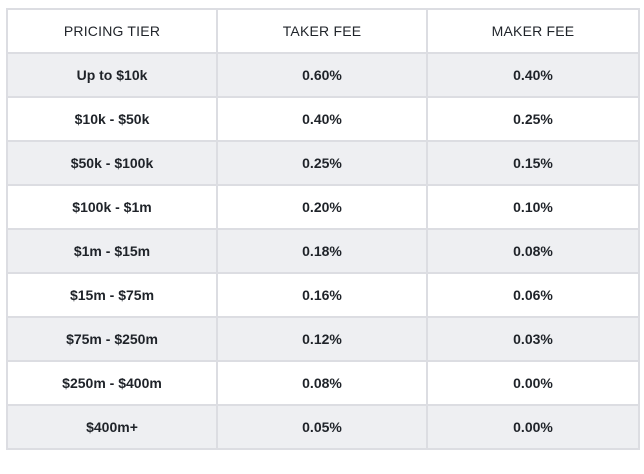 This screenshot has height=474, width=644. I want to click on taker-fee-cell: 0.40%, so click(322, 119).